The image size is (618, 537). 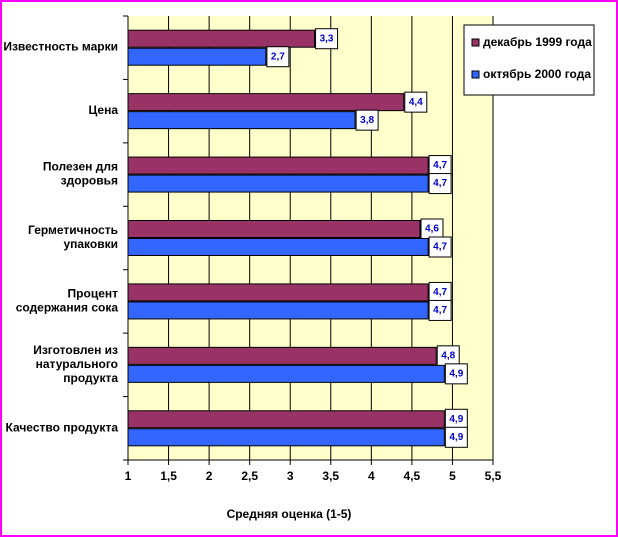 What do you see at coordinates (452, 476) in the screenshot?
I see `x-tick-label: 5` at bounding box center [452, 476].